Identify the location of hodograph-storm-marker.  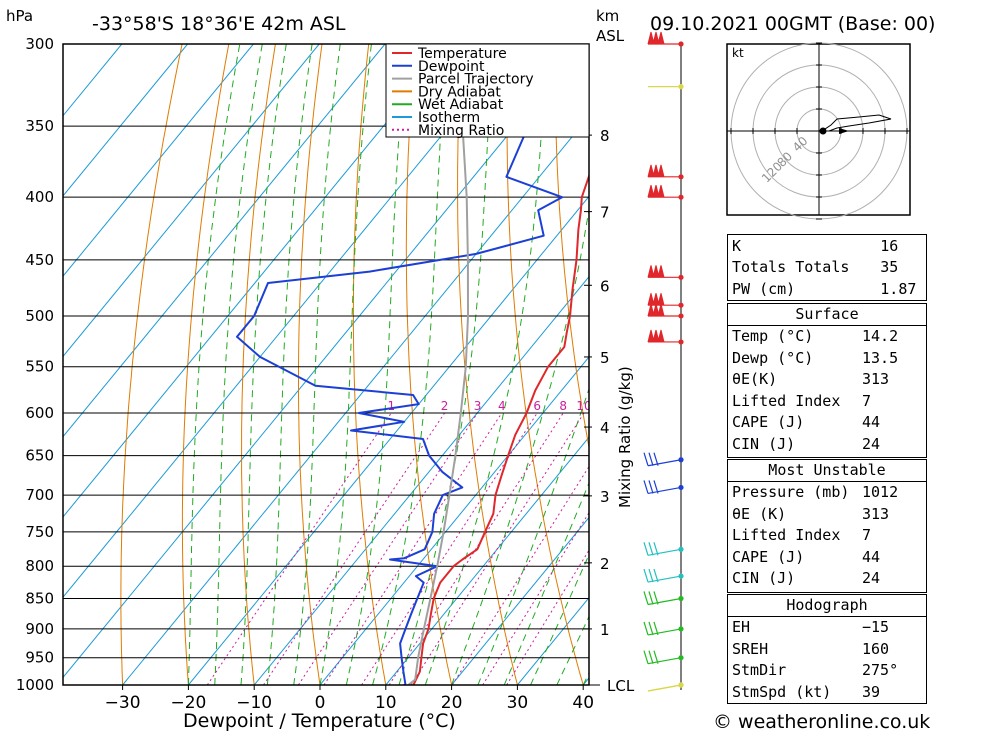
(823, 131).